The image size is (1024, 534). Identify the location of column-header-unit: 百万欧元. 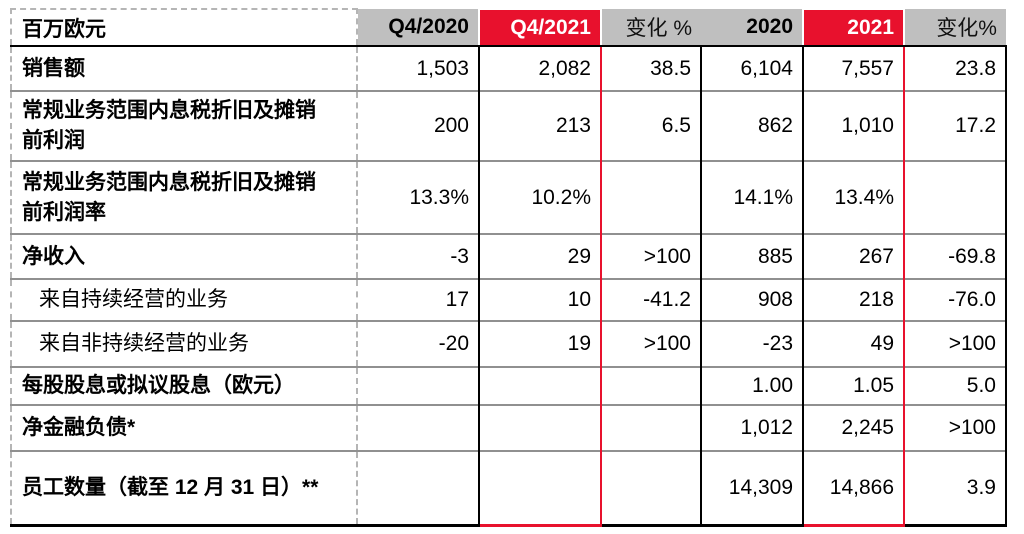
(184, 27).